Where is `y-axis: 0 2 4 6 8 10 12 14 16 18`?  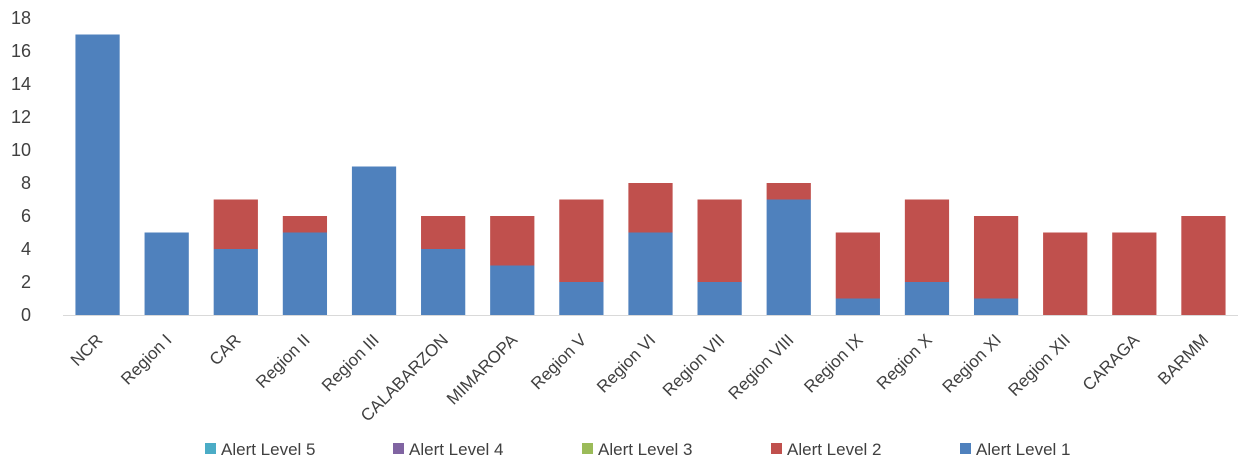
y-axis: 0 2 4 6 8 10 12 14 16 18 is located at coordinates (21, 166).